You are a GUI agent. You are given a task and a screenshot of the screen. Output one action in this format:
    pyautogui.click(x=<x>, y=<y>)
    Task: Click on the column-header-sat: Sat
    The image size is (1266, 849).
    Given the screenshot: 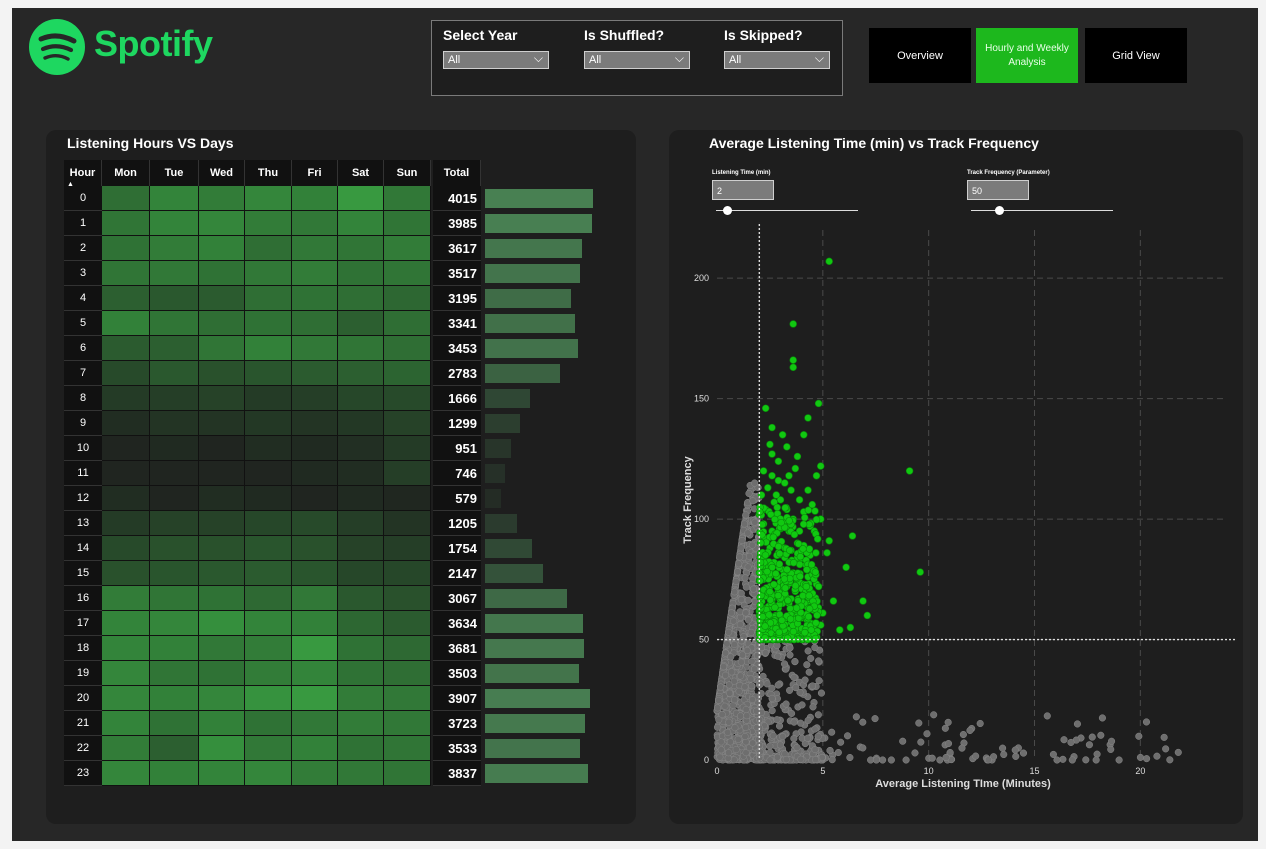 What is the action you would take?
    pyautogui.click(x=361, y=173)
    